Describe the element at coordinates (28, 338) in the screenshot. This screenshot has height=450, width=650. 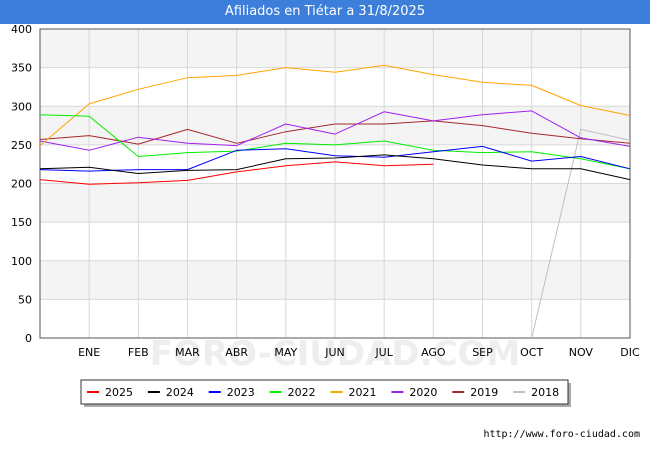
I see `y-tick-label: 0` at that location.